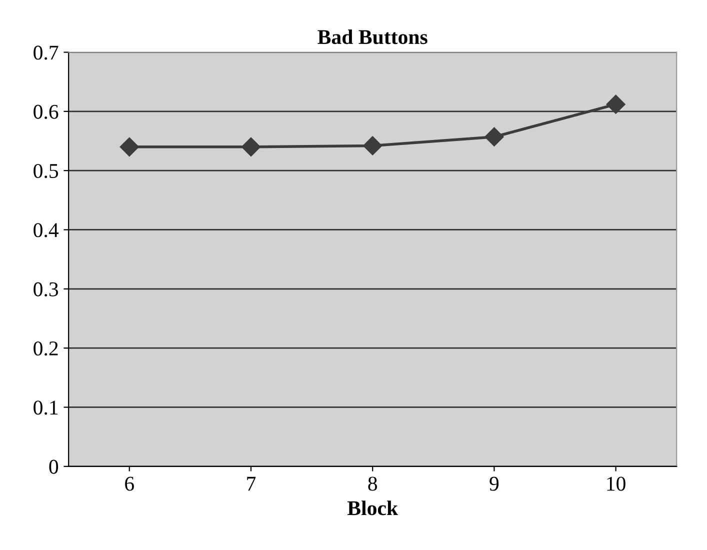 Image resolution: width=707 pixels, height=550 pixels. Describe the element at coordinates (251, 483) in the screenshot. I see `x-tick-label: 7` at that location.